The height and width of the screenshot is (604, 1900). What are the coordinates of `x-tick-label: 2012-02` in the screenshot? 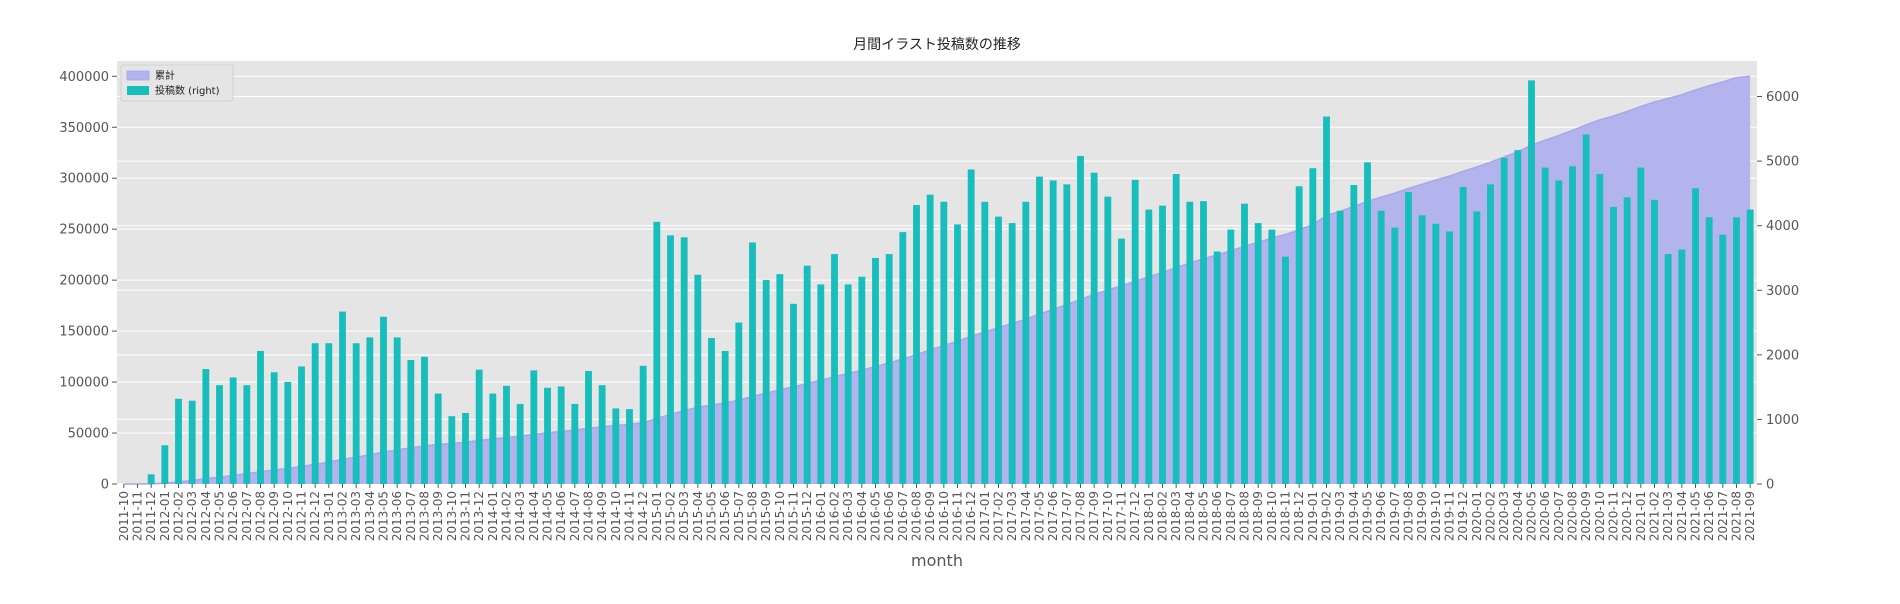 It's located at (179, 516).